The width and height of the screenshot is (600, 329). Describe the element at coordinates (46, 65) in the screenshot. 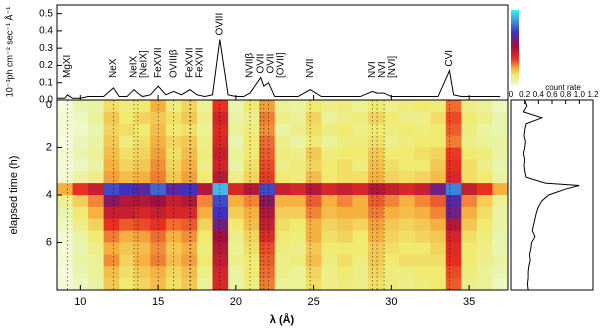

I see `y-tick-label: 0.2` at that location.